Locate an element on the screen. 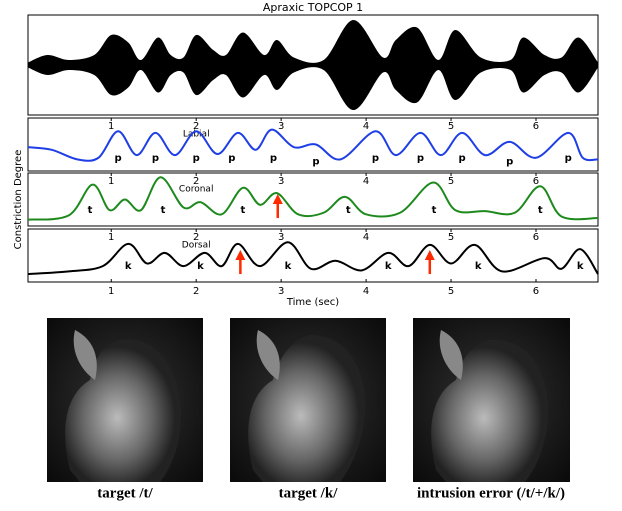 The height and width of the screenshot is (511, 622). image-caption: target /t/ is located at coordinates (125, 493).